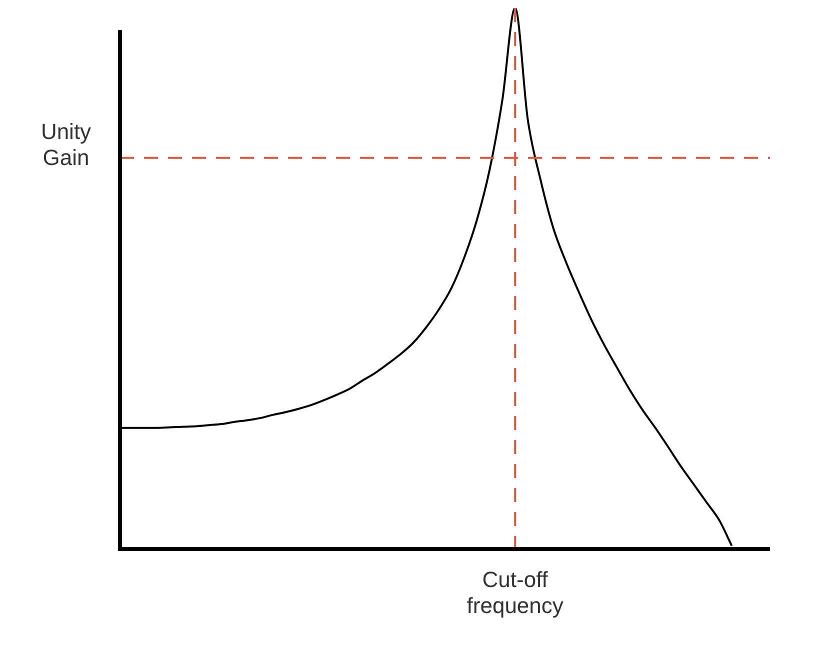  What do you see at coordinates (515, 592) in the screenshot?
I see `text: Cut-off frequency` at bounding box center [515, 592].